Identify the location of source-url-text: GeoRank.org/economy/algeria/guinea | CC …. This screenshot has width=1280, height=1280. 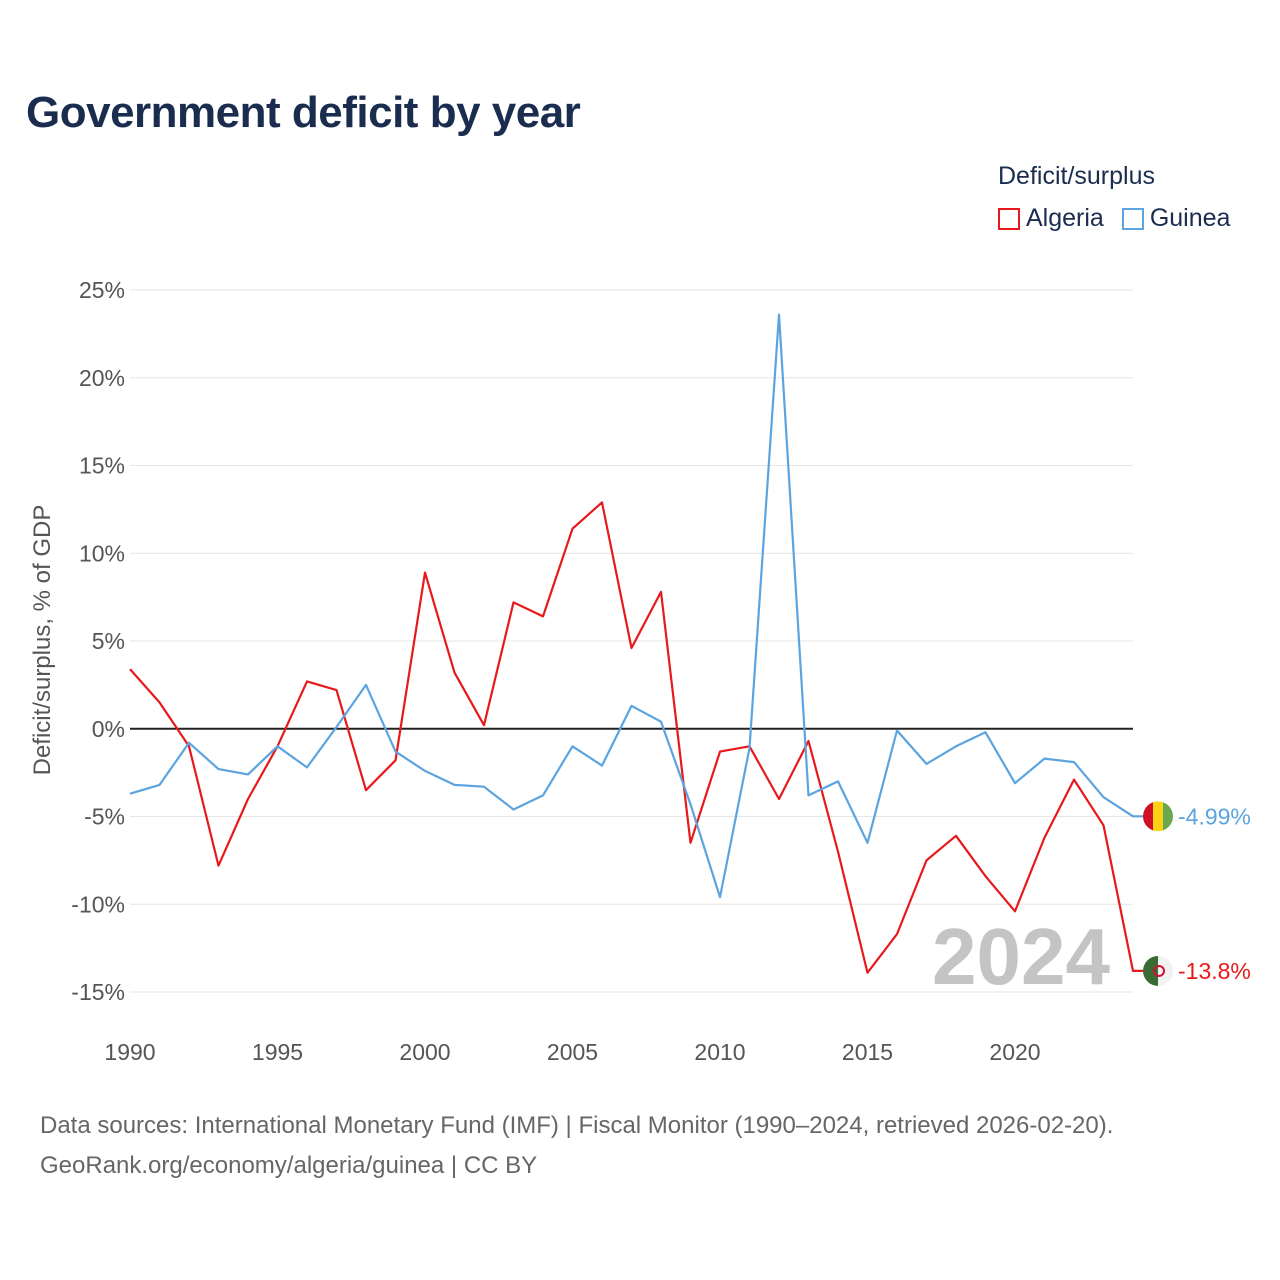
(289, 1165).